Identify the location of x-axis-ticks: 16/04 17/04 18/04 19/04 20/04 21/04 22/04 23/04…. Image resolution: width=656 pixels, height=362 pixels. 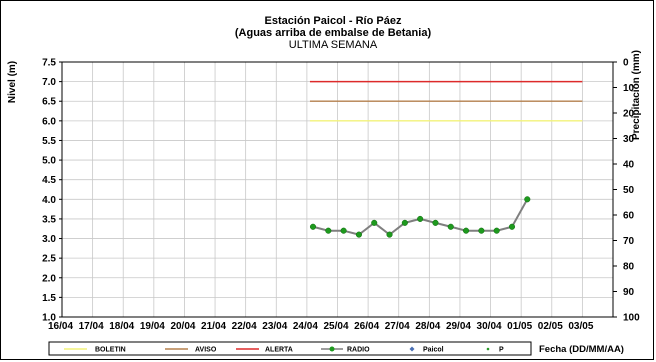
(321, 326).